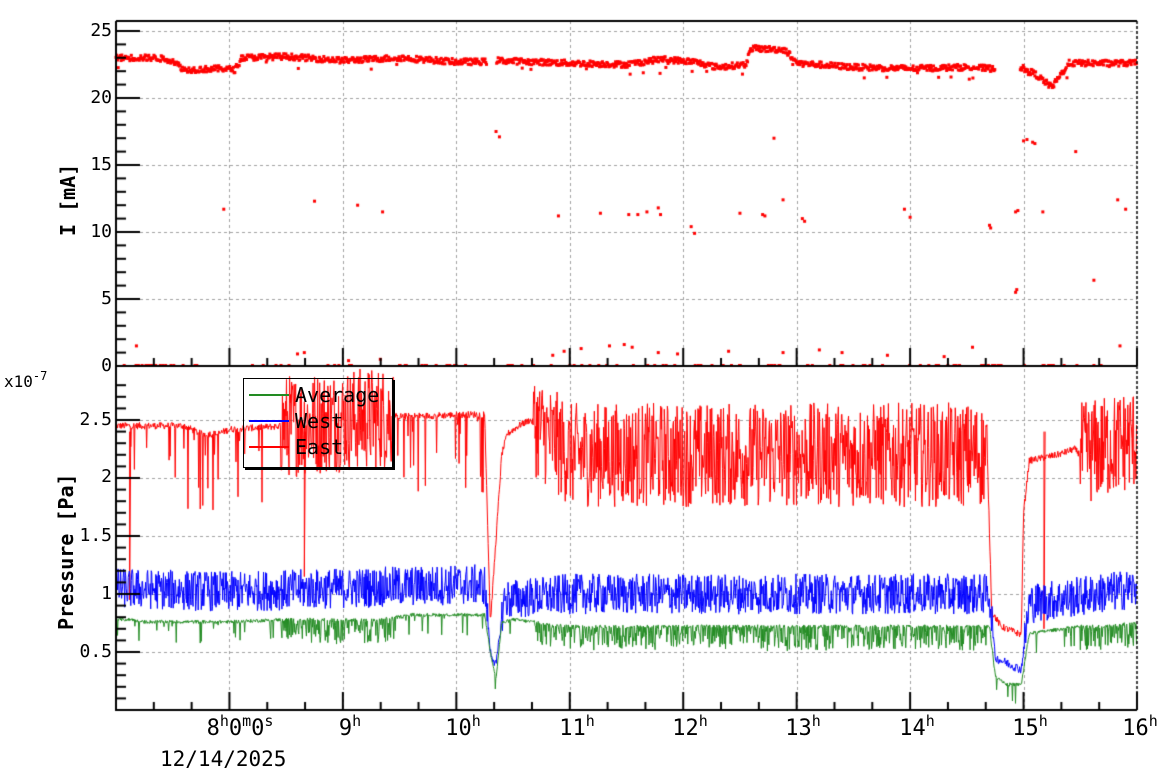  Describe the element at coordinates (1043, 721) in the screenshot. I see `xtick-15h-unit: h` at that location.